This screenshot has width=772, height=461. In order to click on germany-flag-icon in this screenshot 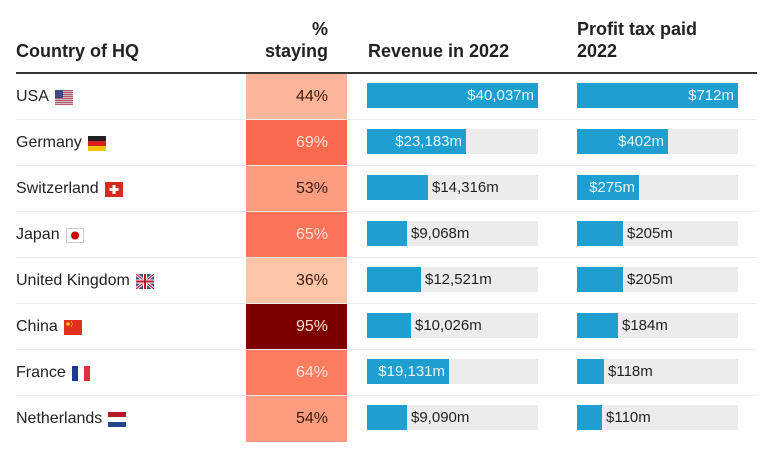, I will do `click(96, 143)`.